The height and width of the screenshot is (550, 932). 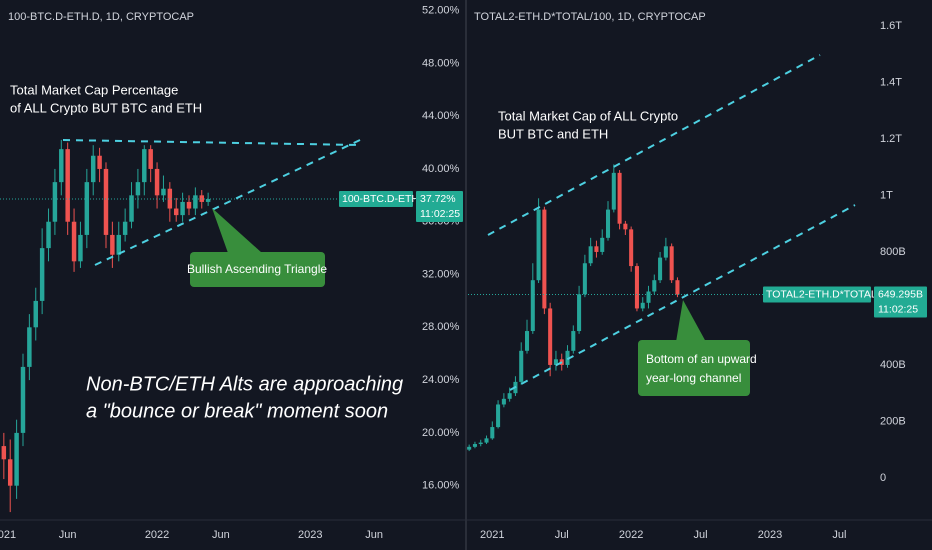 I want to click on y-tick-label: 1.4T, so click(x=891, y=82).